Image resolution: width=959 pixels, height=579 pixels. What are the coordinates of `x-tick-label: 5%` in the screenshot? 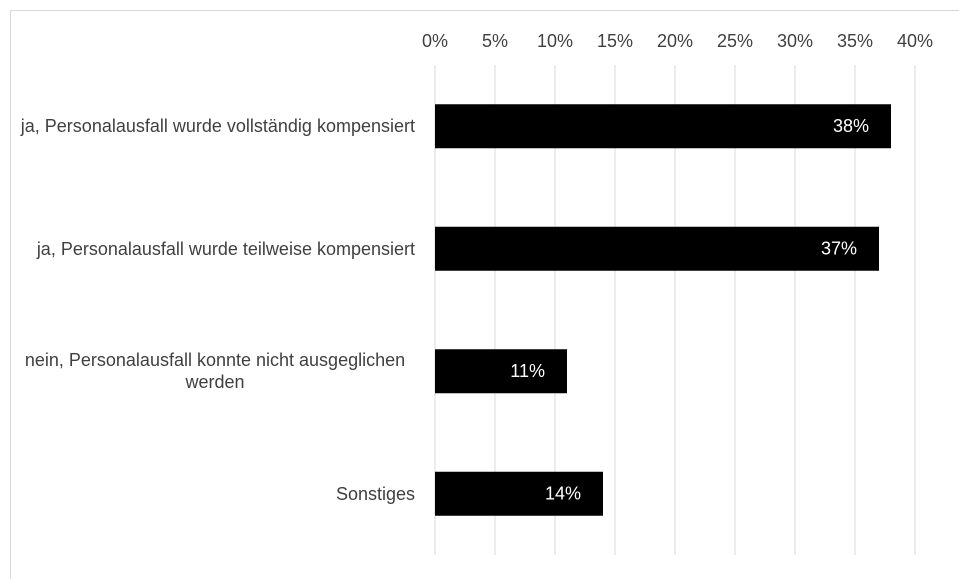 It's located at (495, 41).